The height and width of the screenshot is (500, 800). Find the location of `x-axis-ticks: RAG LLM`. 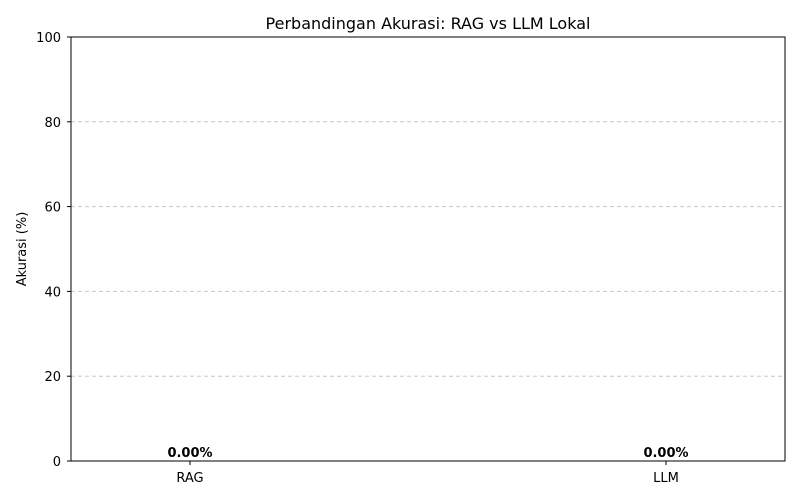

x-axis-ticks: RAG LLM is located at coordinates (427, 473).